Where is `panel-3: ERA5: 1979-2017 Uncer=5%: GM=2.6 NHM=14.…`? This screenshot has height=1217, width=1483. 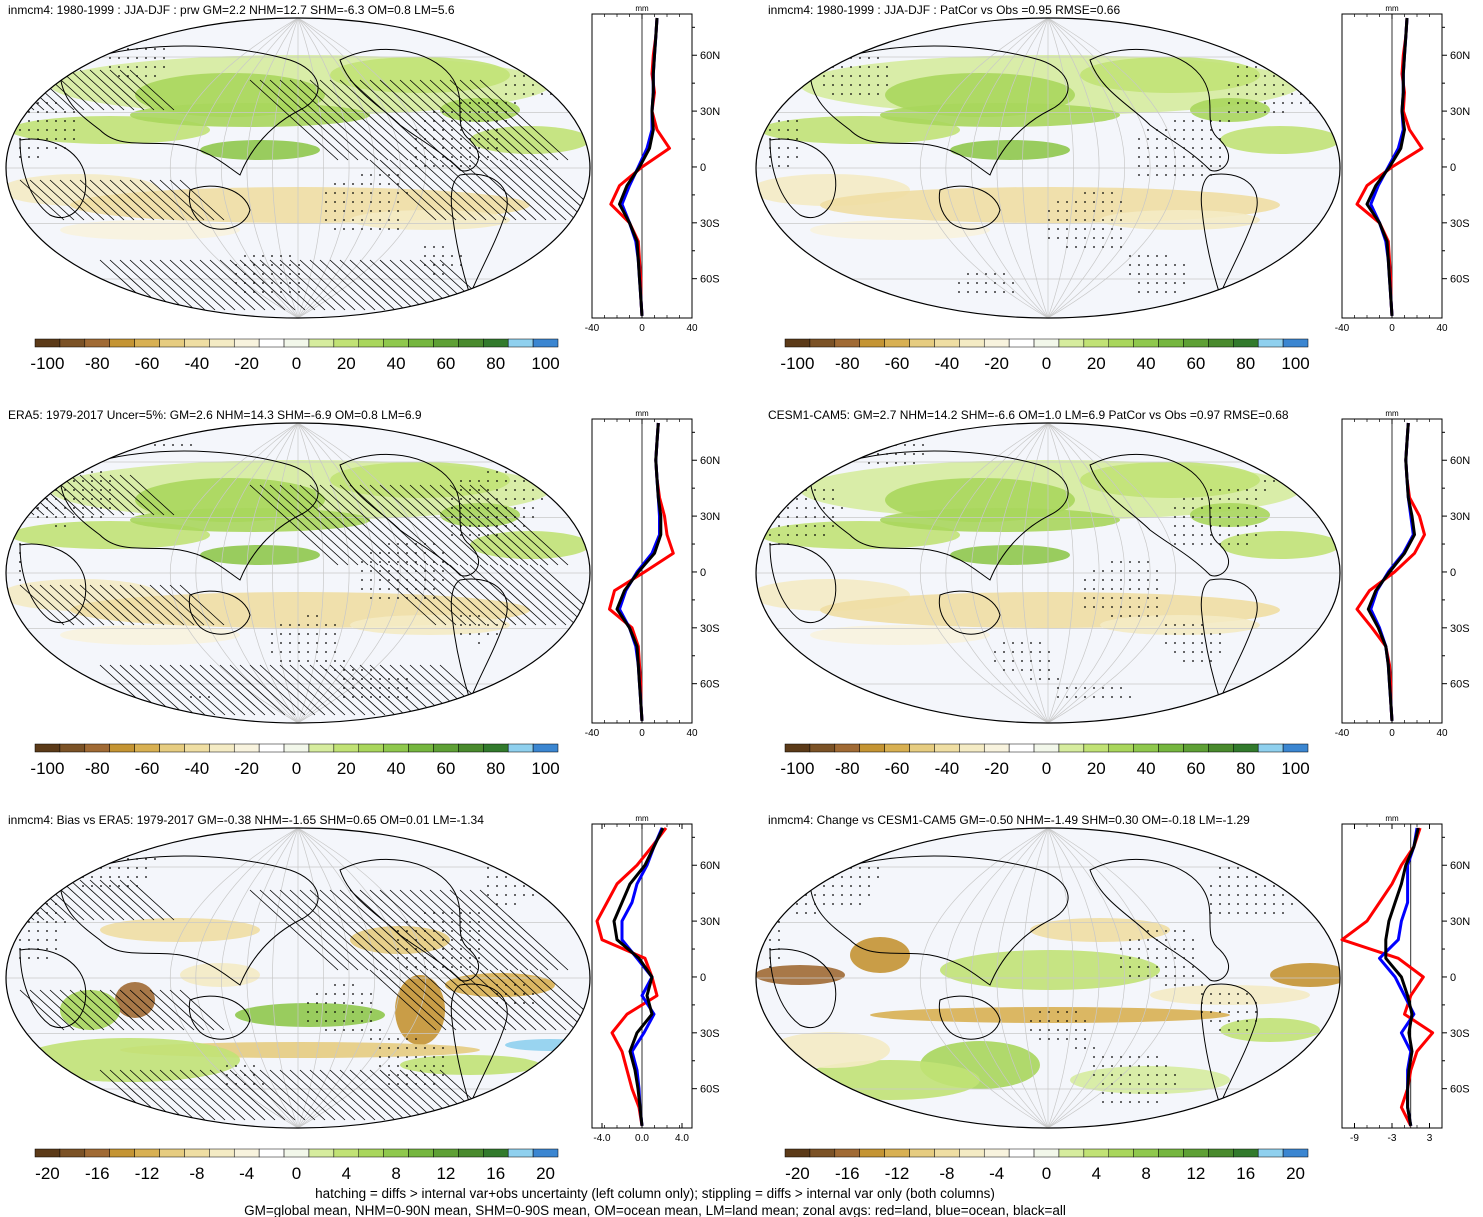
panel-3: ERA5: 1979-2017 Uncer=5%: GM=2.6 NHM=14.… is located at coordinates (362, 593).